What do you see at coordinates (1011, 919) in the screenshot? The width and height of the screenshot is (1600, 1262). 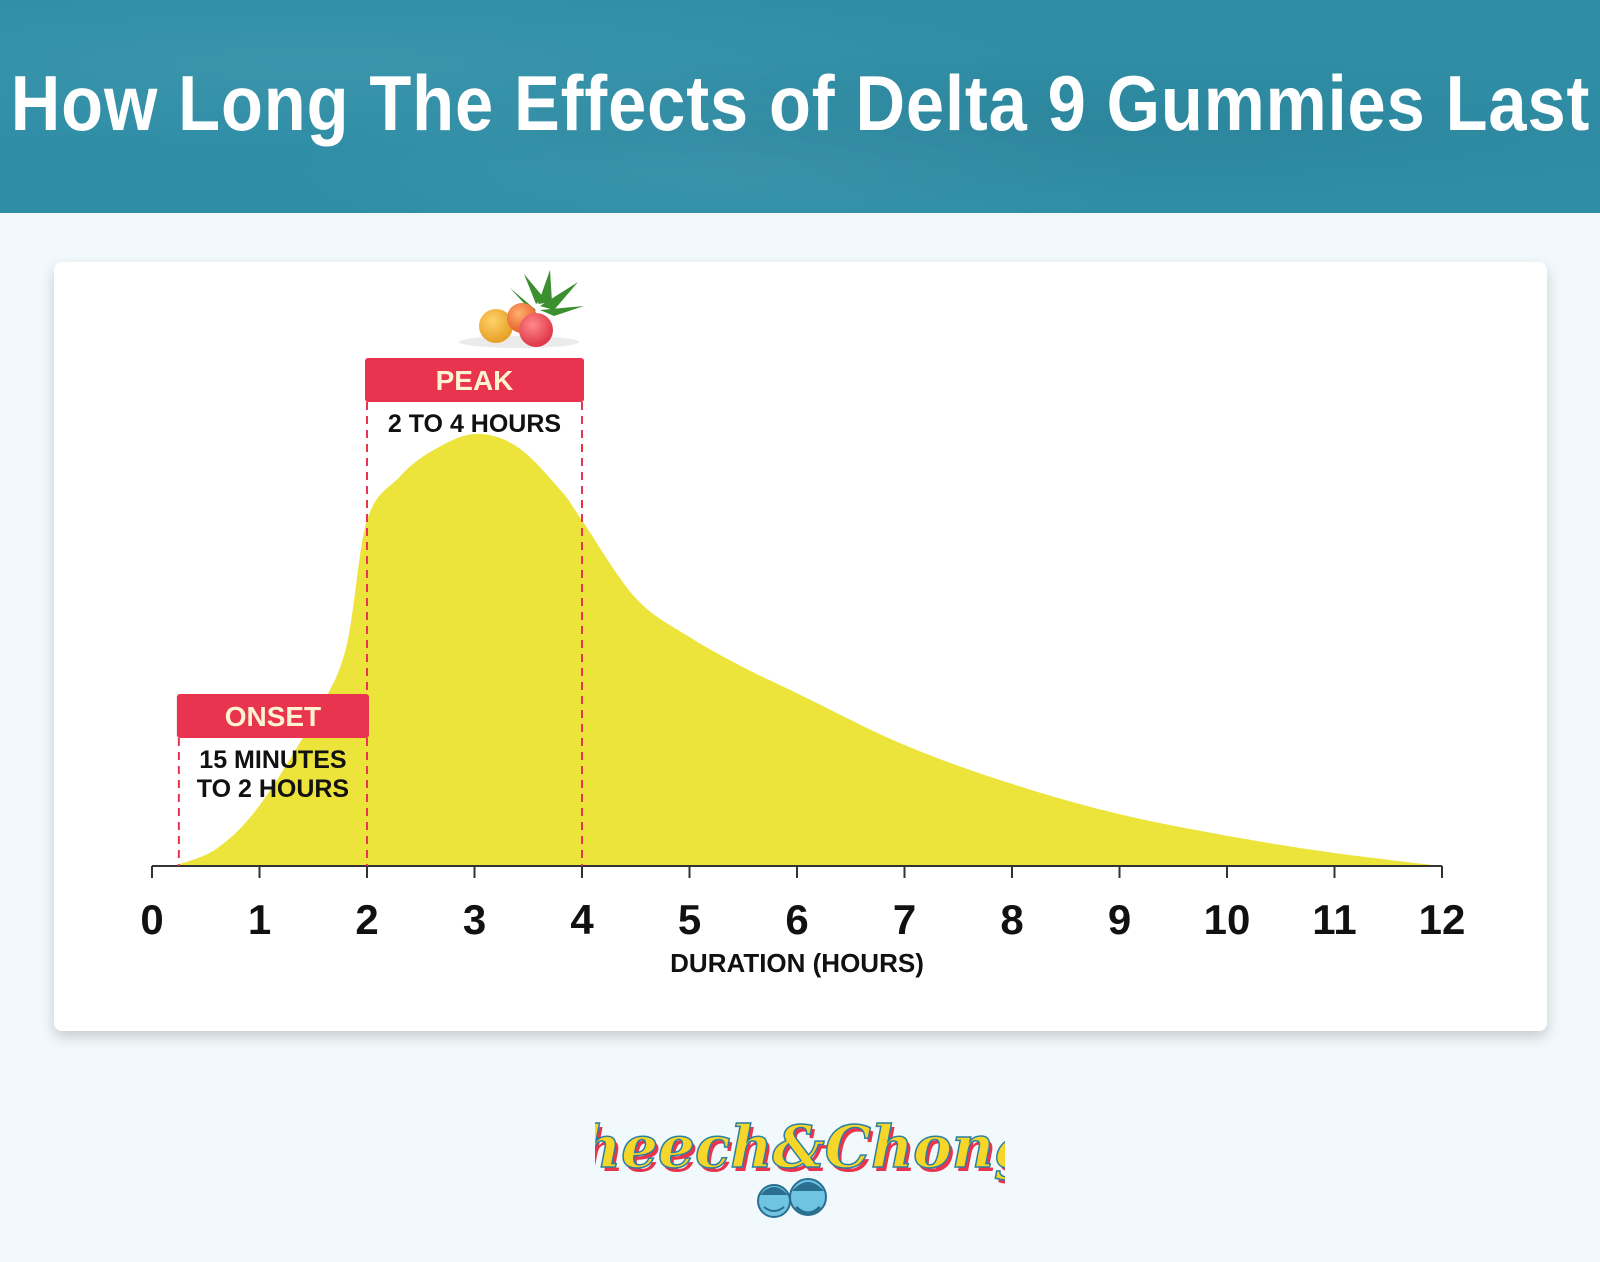 I see `x-tick-label: 8` at bounding box center [1011, 919].